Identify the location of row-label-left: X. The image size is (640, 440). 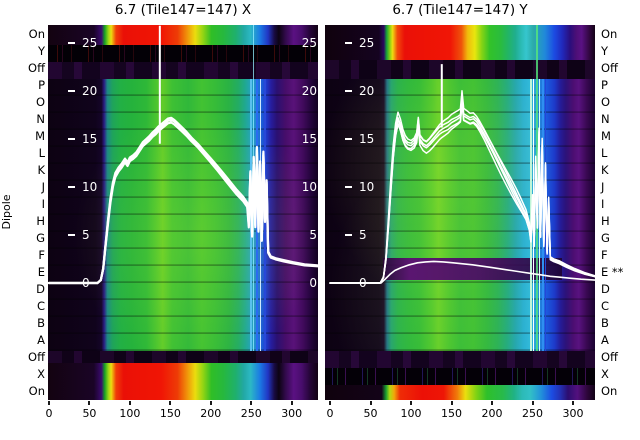
(41, 374).